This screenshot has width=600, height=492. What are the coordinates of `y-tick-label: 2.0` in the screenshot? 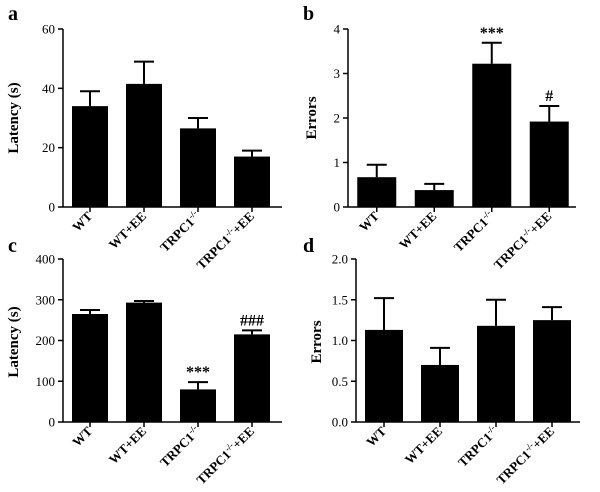 It's located at (340, 259).